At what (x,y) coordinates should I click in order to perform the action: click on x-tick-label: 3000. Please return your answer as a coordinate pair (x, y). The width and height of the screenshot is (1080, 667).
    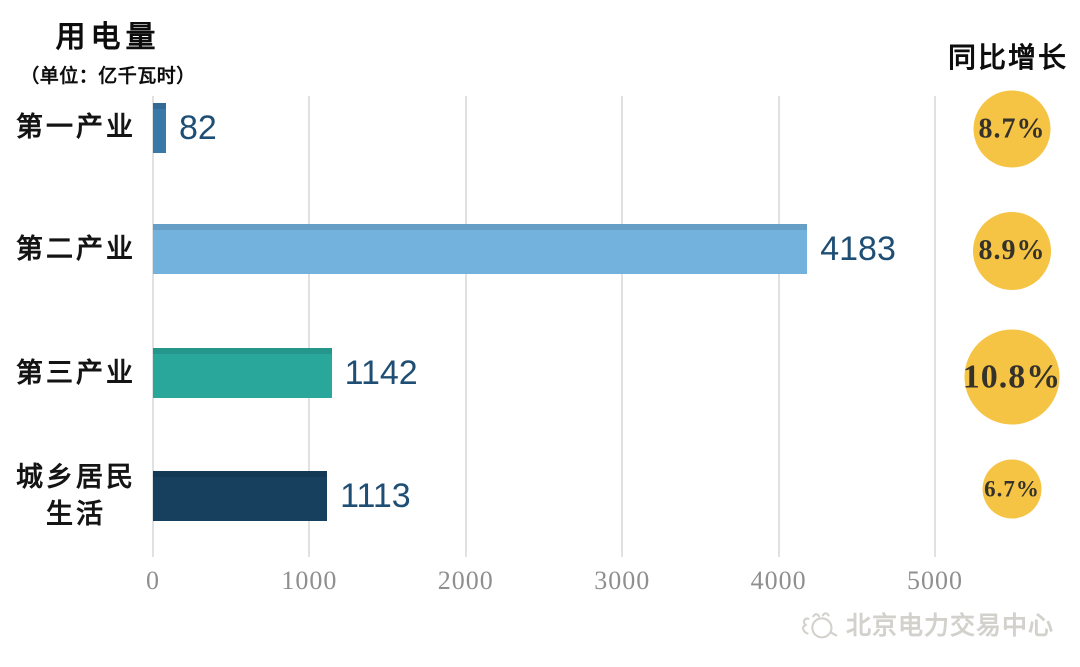
    Looking at the image, I should click on (622, 580).